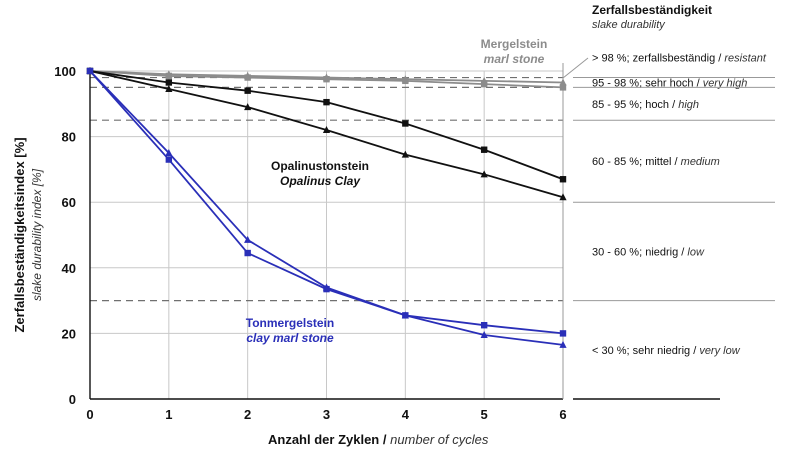  I want to click on class-label: 95 - 98 %; sehr hoch / very high, so click(669, 83).